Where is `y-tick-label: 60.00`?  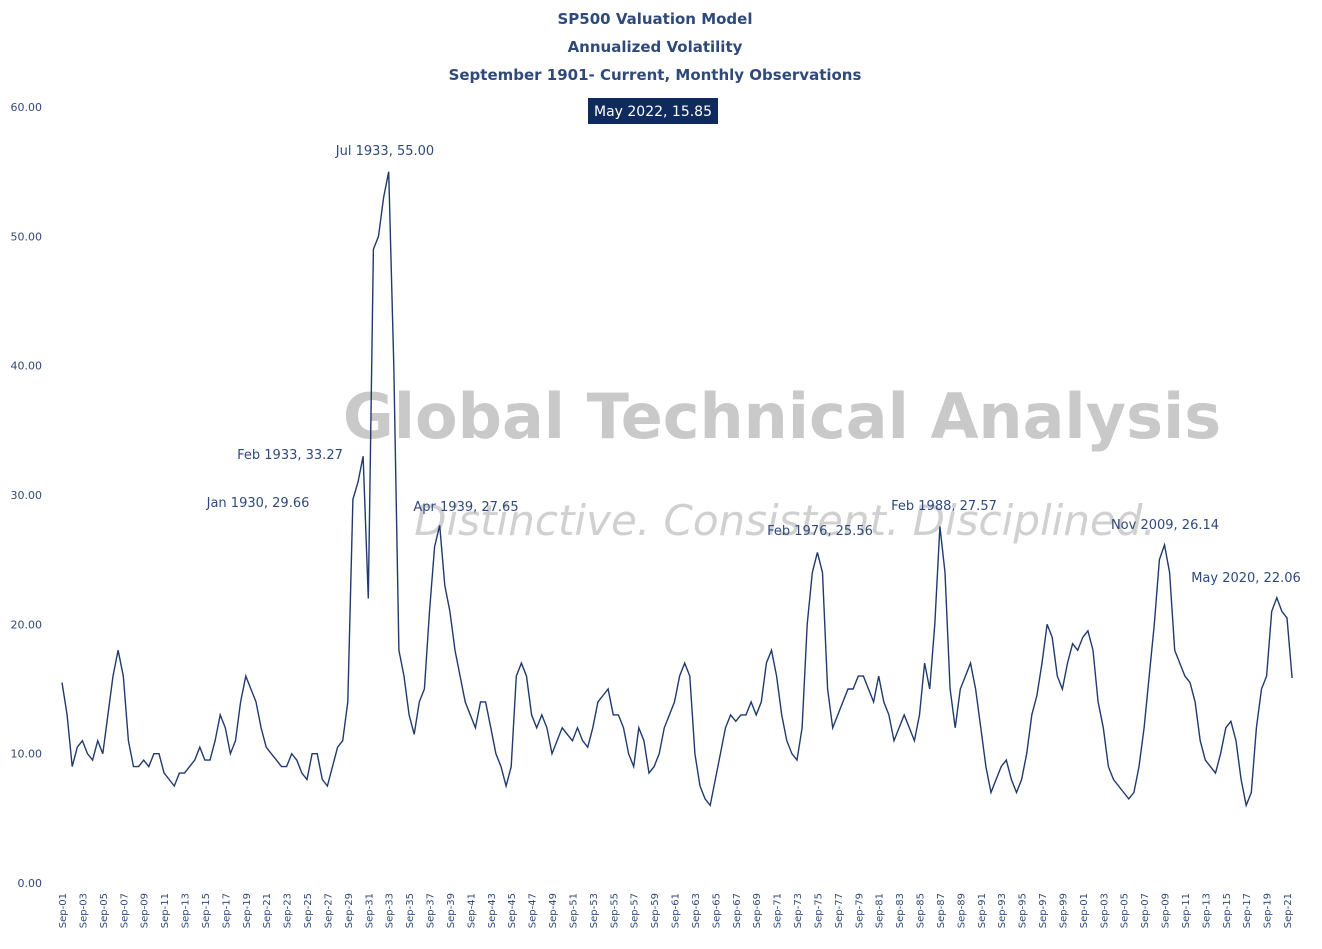
y-tick-label: 60.00 is located at coordinates (27, 107).